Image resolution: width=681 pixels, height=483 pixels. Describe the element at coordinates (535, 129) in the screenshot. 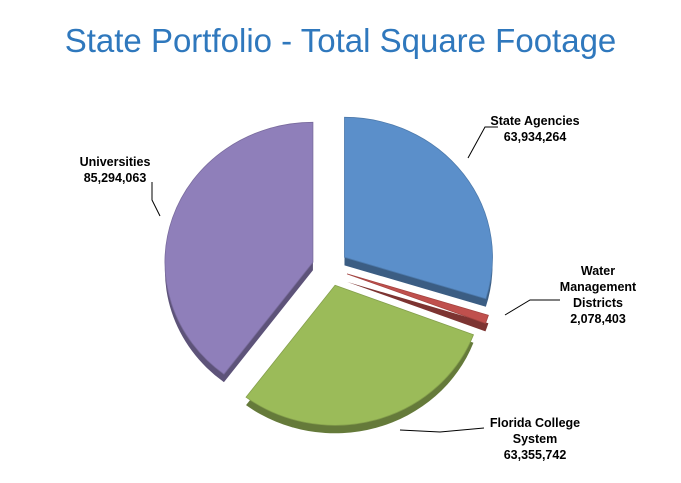

I see `label-group: State Agencies 63,934,264` at that location.